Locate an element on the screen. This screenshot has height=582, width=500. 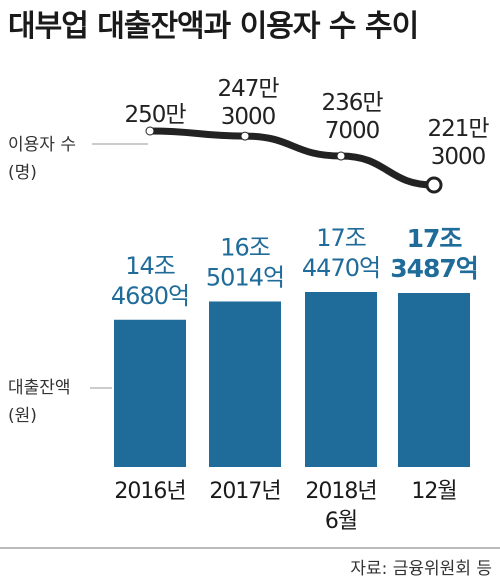
bar-axis-label-text: 대출잔액 (원) is located at coordinates (39, 402).